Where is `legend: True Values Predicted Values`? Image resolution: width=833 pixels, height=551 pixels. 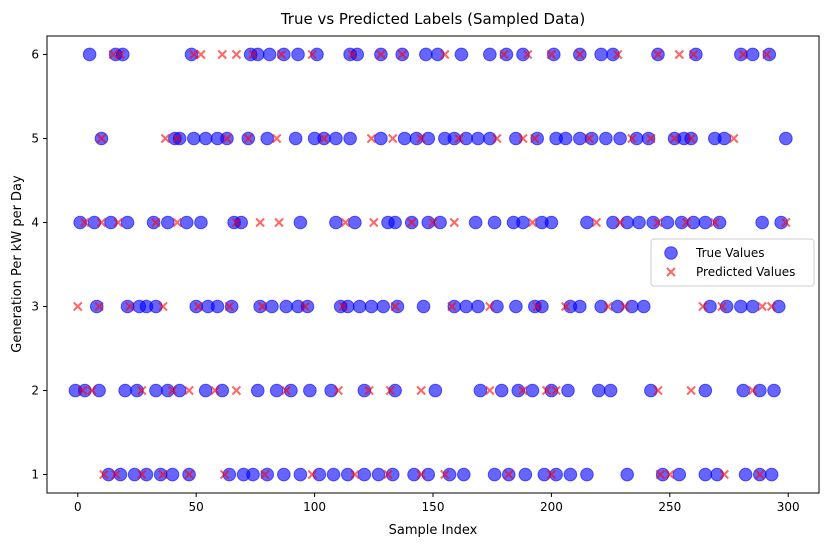 legend: True Values Predicted Values is located at coordinates (732, 262).